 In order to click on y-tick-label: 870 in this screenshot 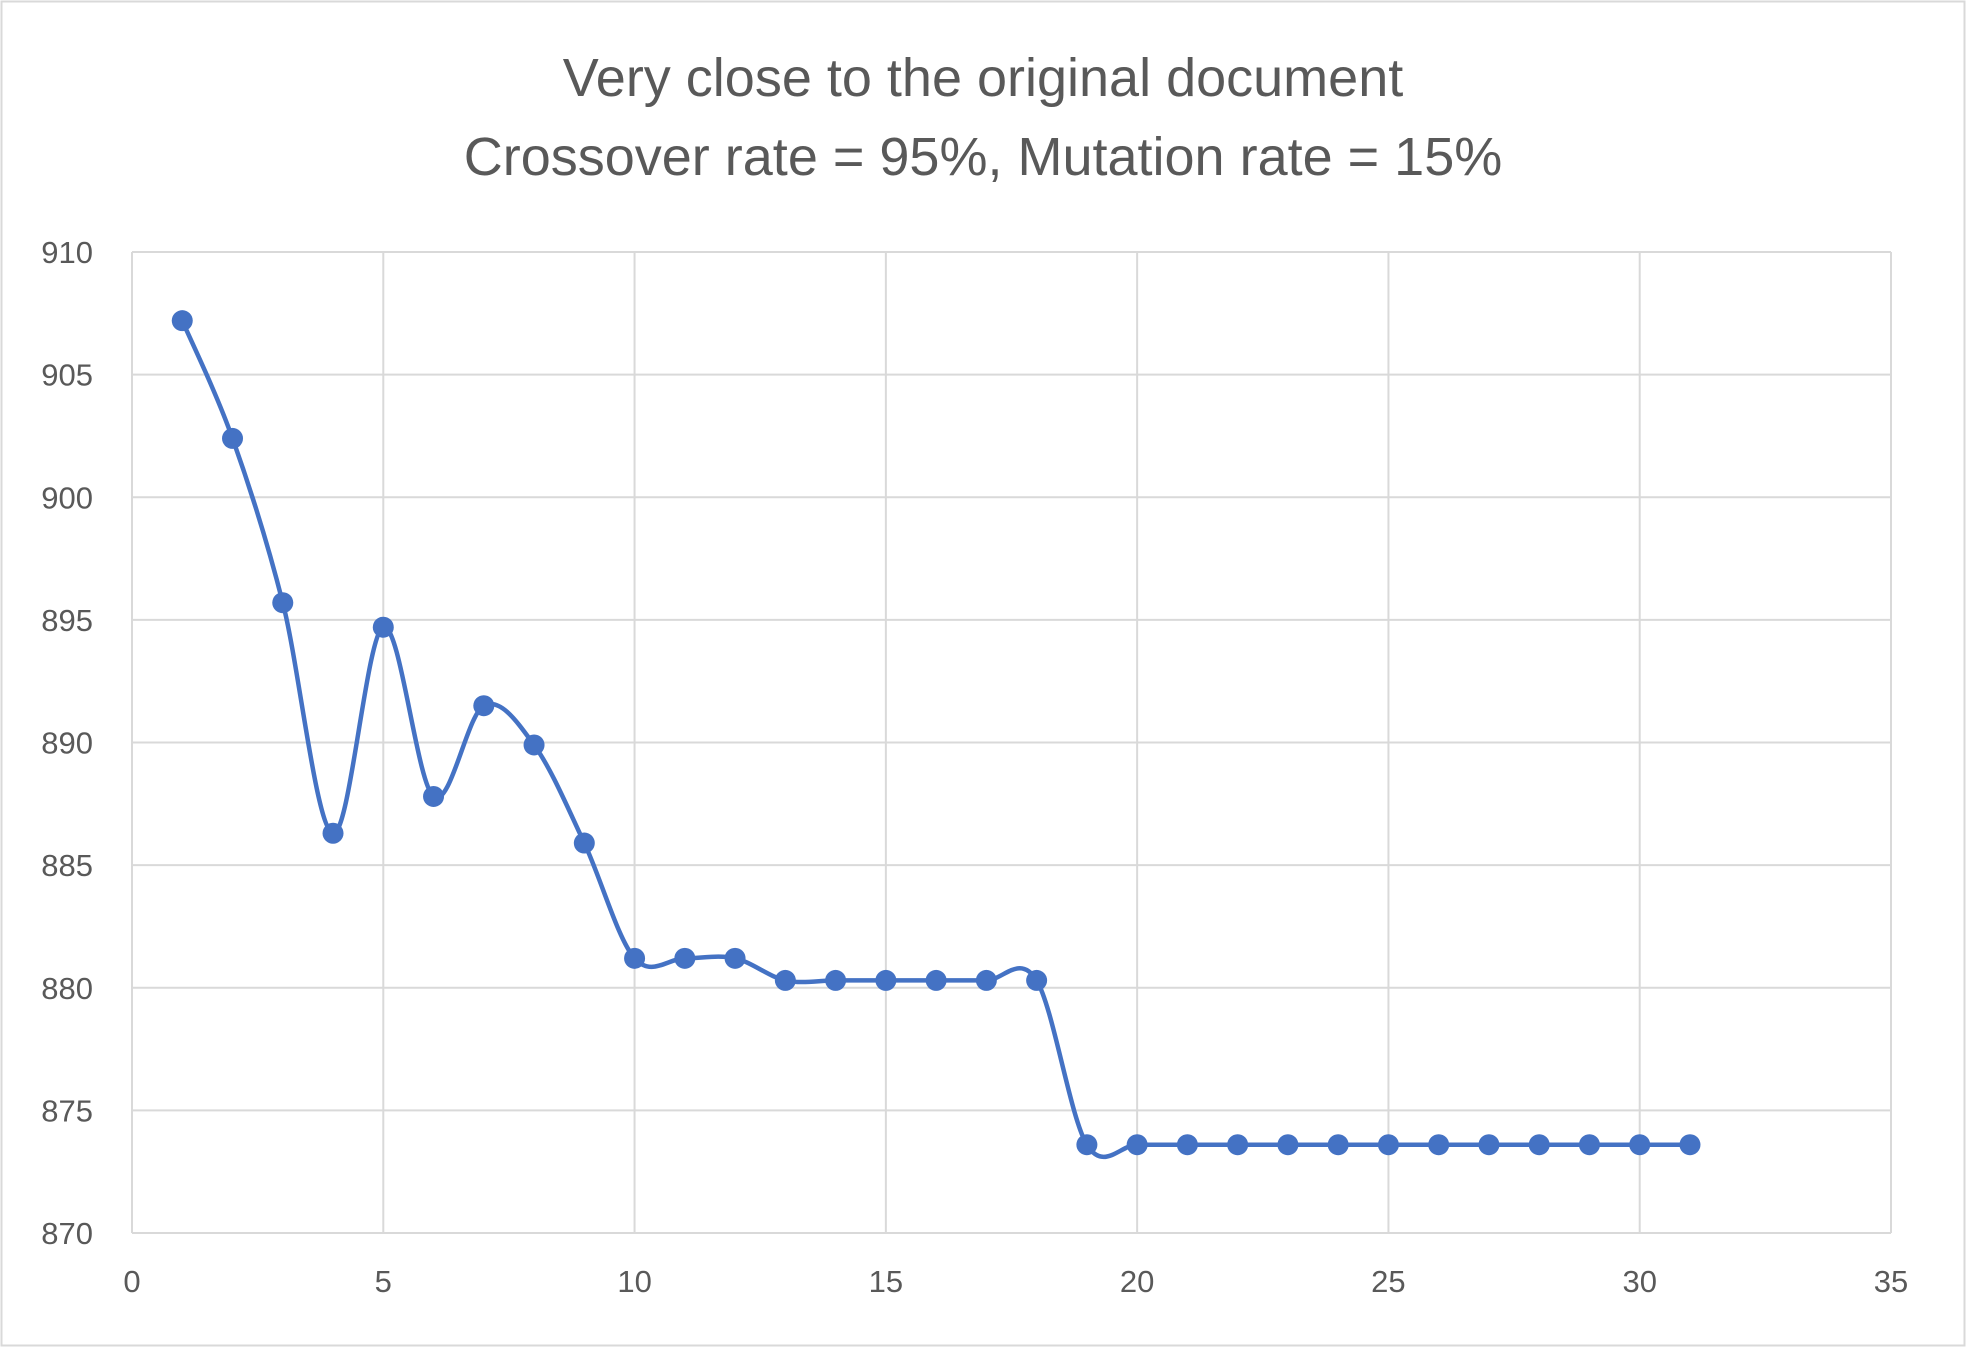, I will do `click(67, 1233)`.